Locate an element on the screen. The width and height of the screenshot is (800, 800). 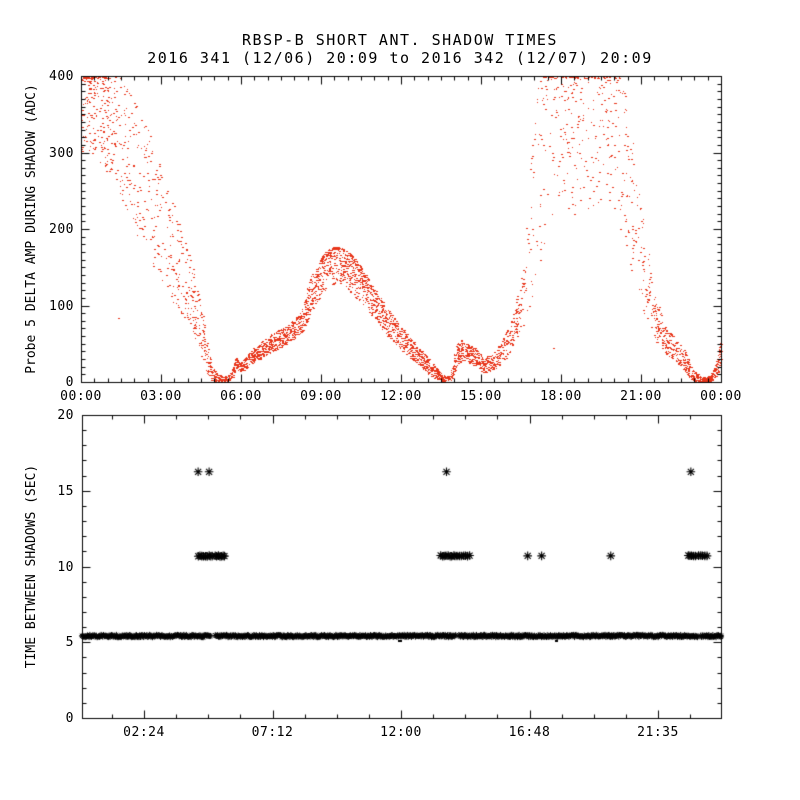
top-y-tick-label: 0 is located at coordinates (69, 382).